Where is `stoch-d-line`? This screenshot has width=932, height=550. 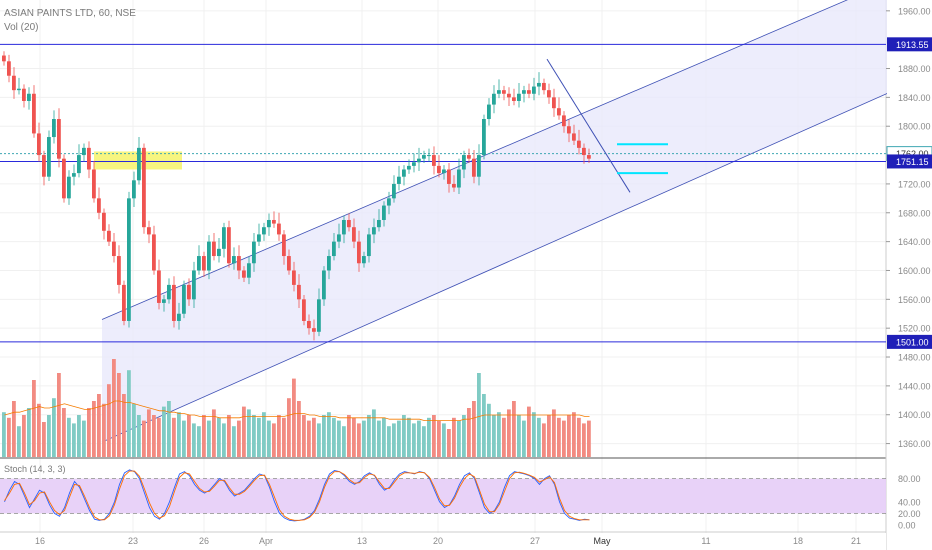
stoch-d-line is located at coordinates (297, 495).